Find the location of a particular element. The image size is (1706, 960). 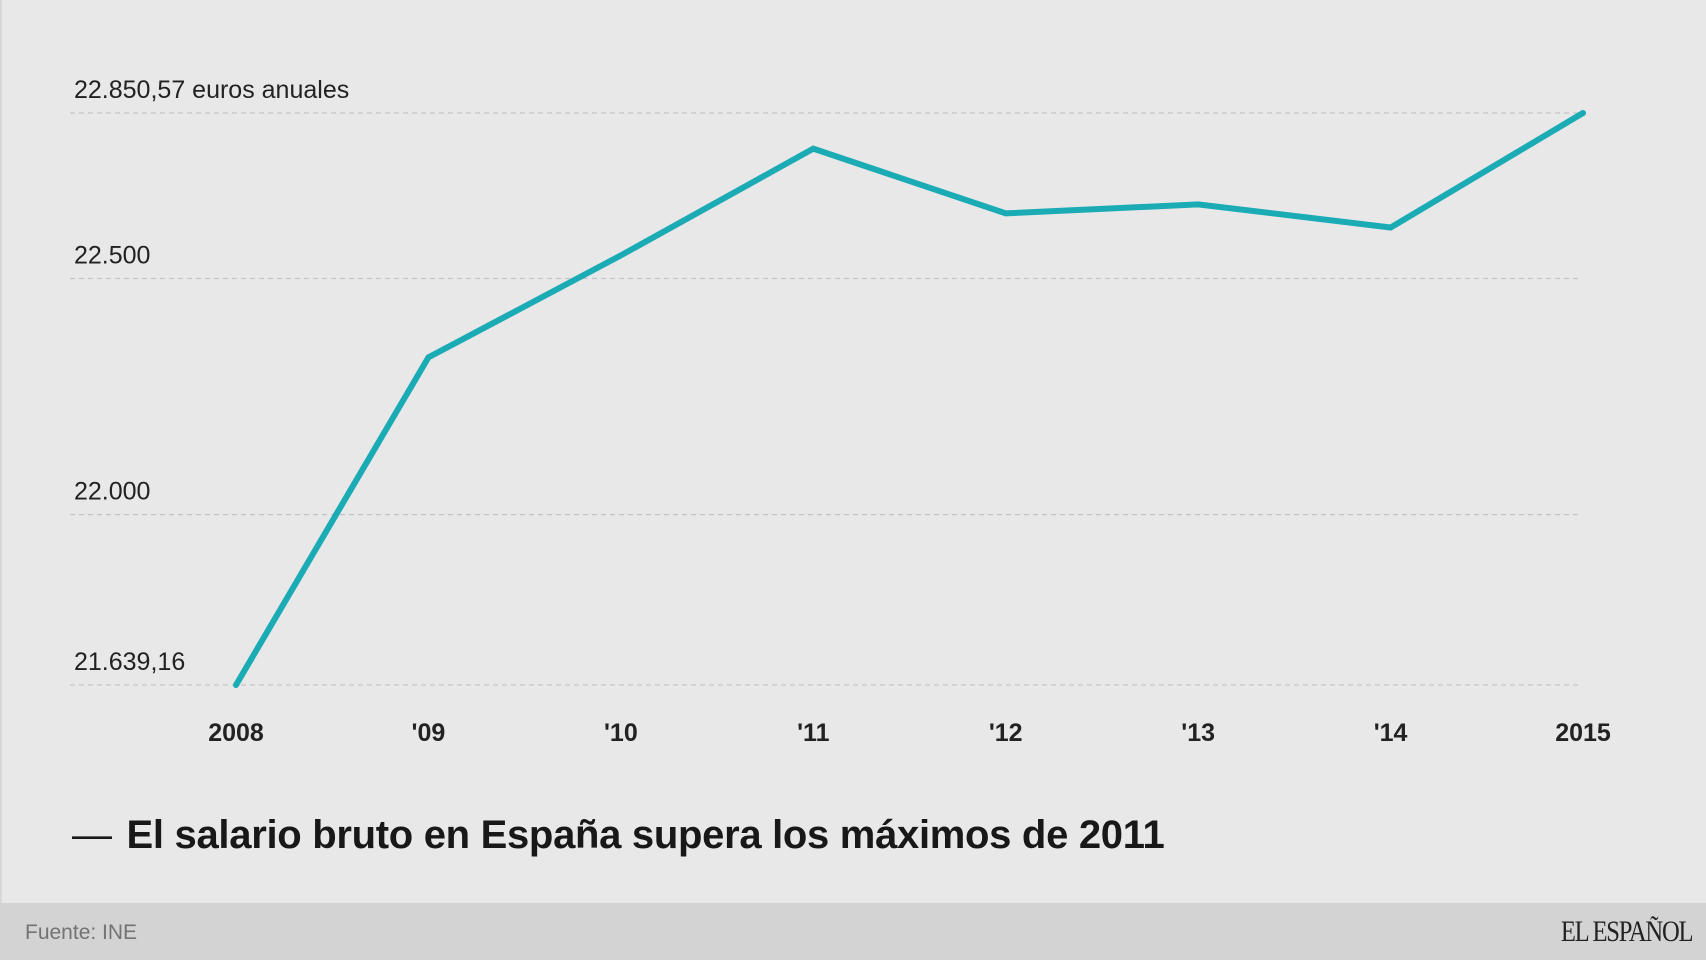

x-tick-label: 2015 is located at coordinates (1583, 733).